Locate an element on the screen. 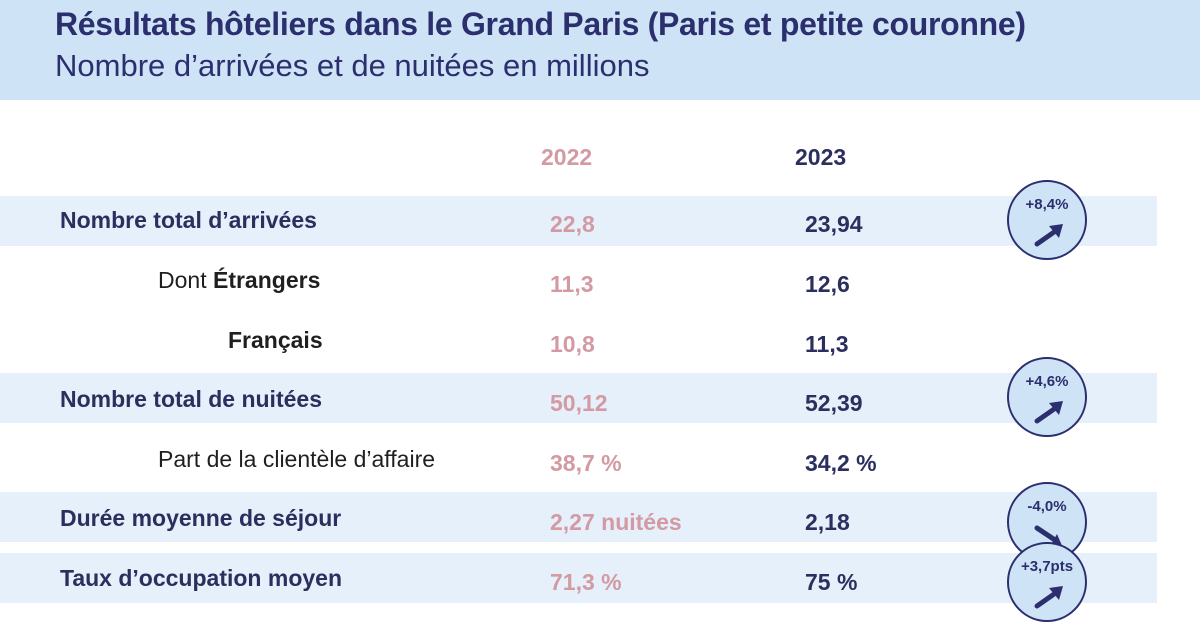 This screenshot has width=1200, height=640. row-band-occupation is located at coordinates (578, 578).